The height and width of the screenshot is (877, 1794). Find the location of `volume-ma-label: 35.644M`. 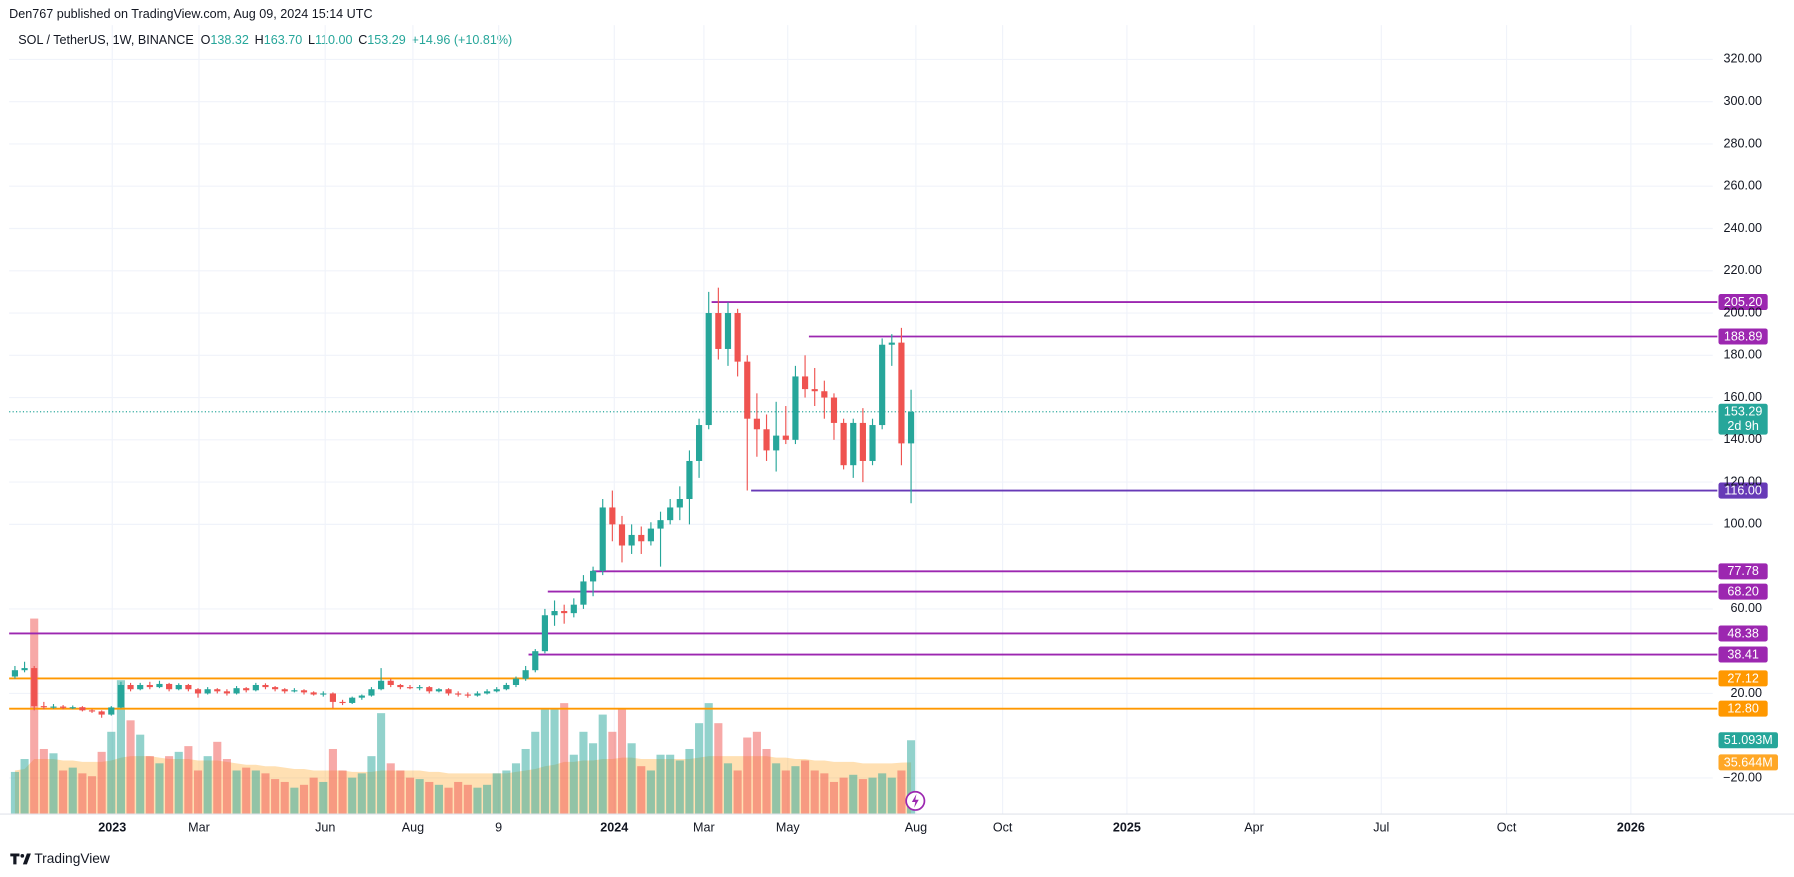

volume-ma-label: 35.644M is located at coordinates (1748, 762).